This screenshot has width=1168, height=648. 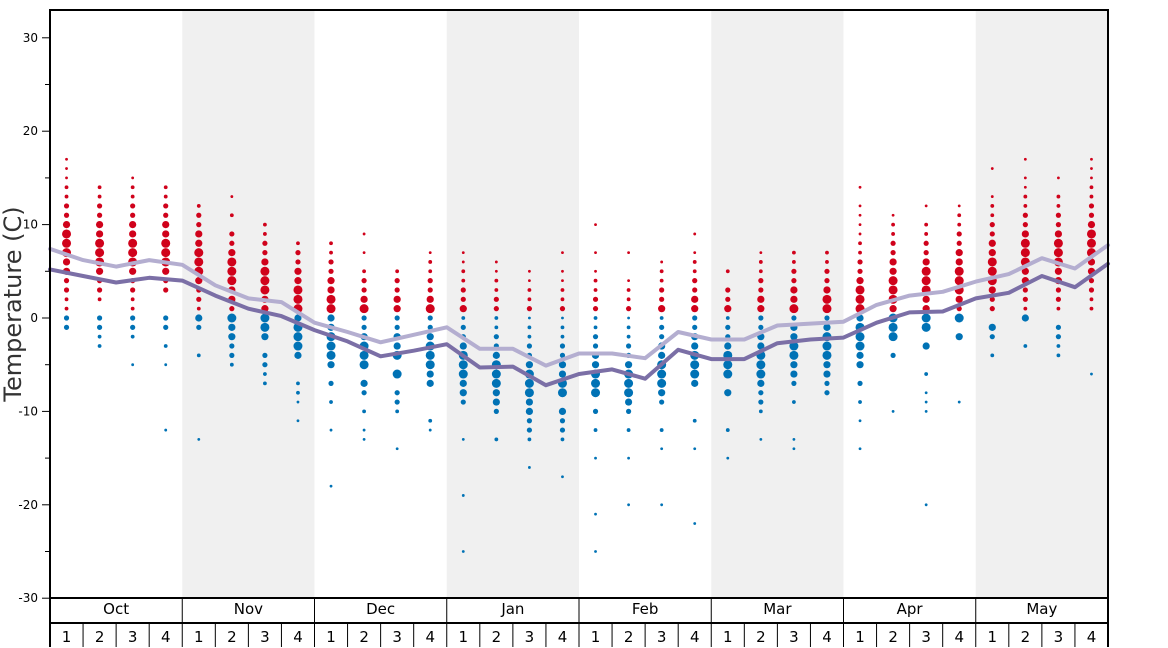 I want to click on month-label: Nov, so click(x=248, y=609).